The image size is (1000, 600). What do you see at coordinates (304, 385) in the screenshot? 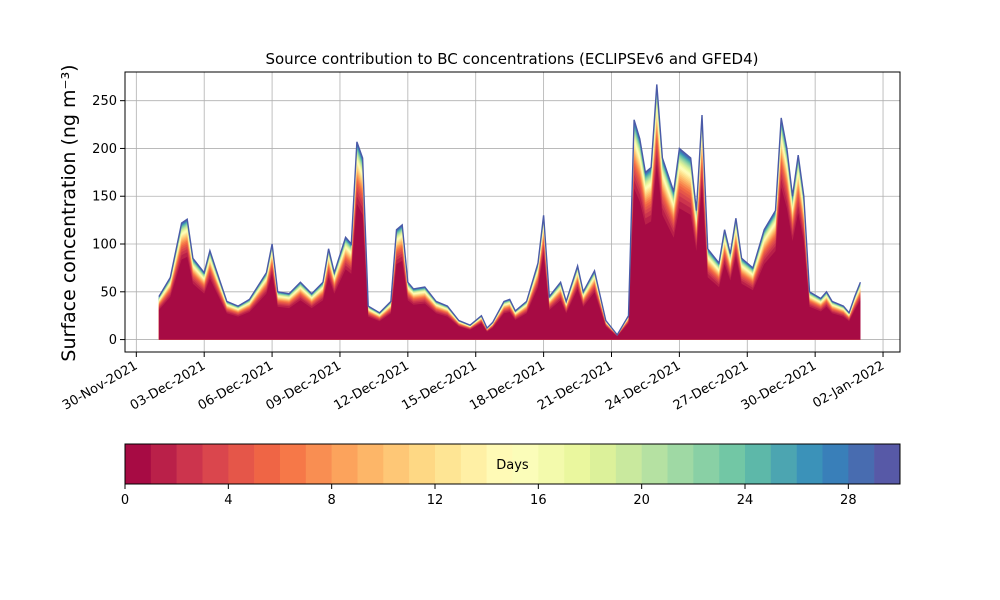
I see `x-tick-label: 09-Dec-2021` at bounding box center [304, 385].